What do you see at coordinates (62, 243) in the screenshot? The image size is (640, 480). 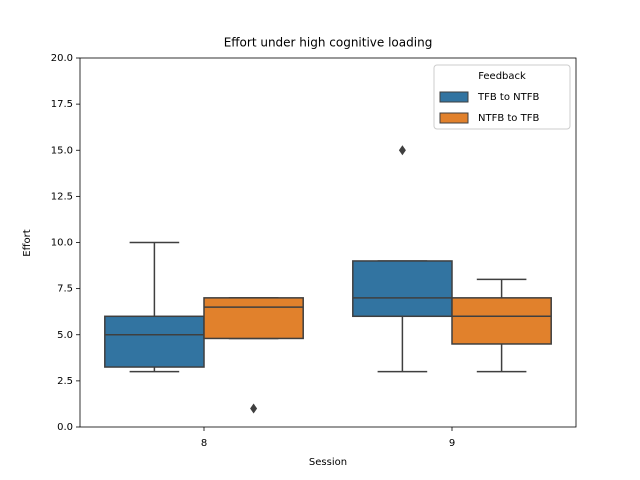 I see `y-tick-label: 10.0` at bounding box center [62, 243].